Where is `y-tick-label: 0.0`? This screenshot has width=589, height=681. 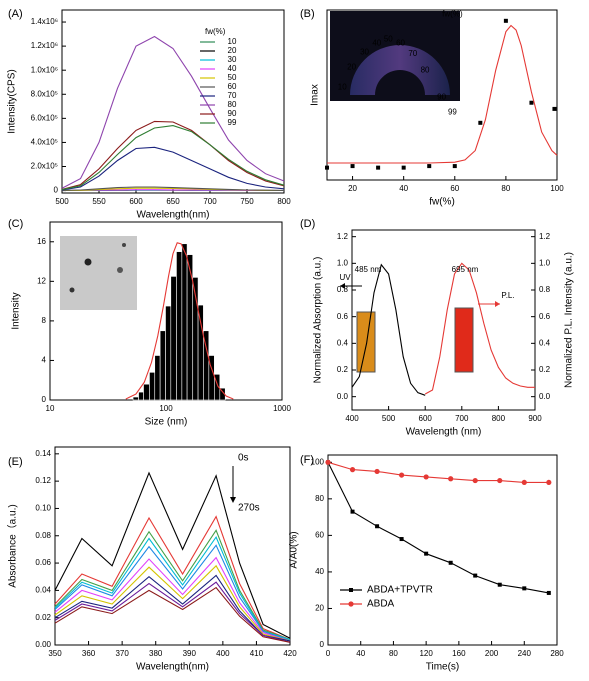 y-tick-label: 0.0 is located at coordinates (343, 396).